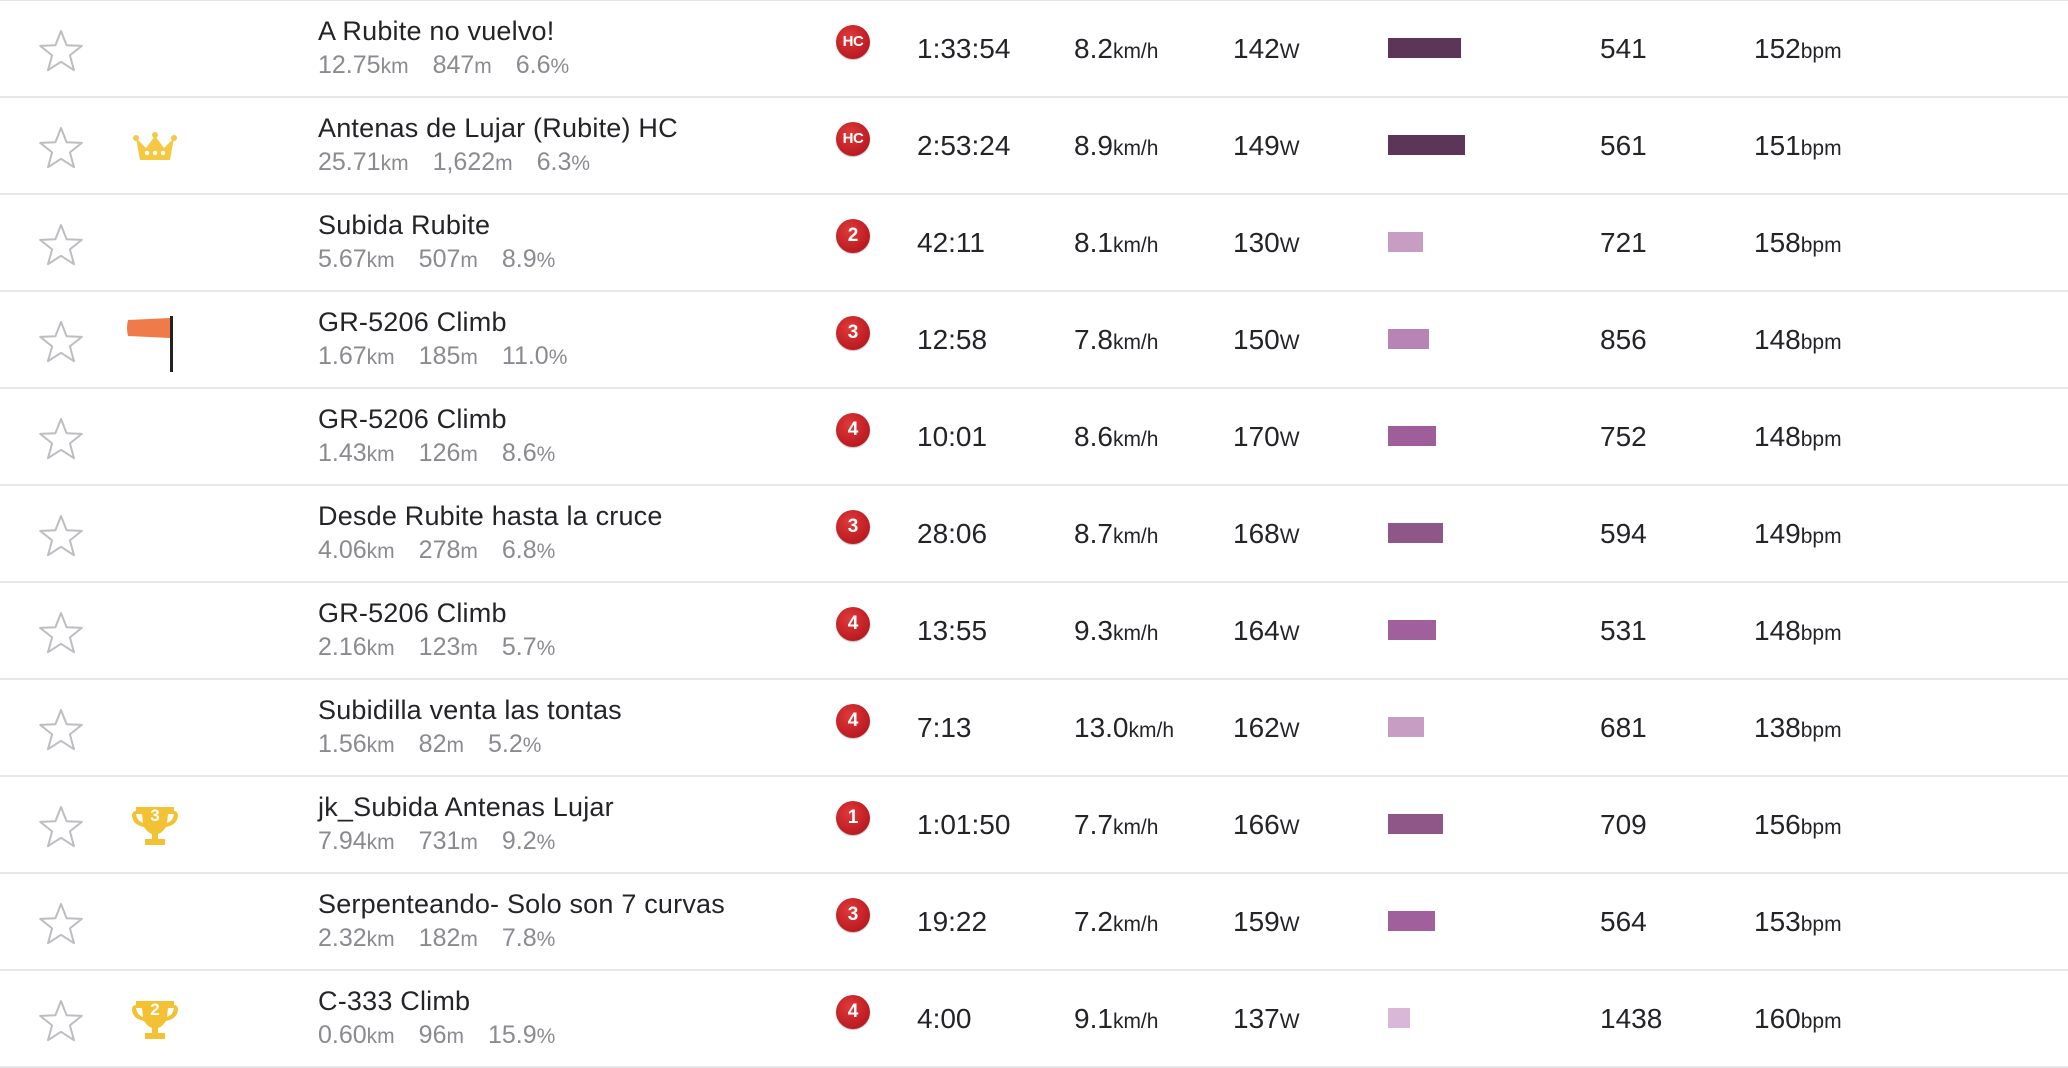 This screenshot has height=1068, width=2068. Describe the element at coordinates (1116, 242) in the screenshot. I see `effort-speed: 8.1km/h` at that location.